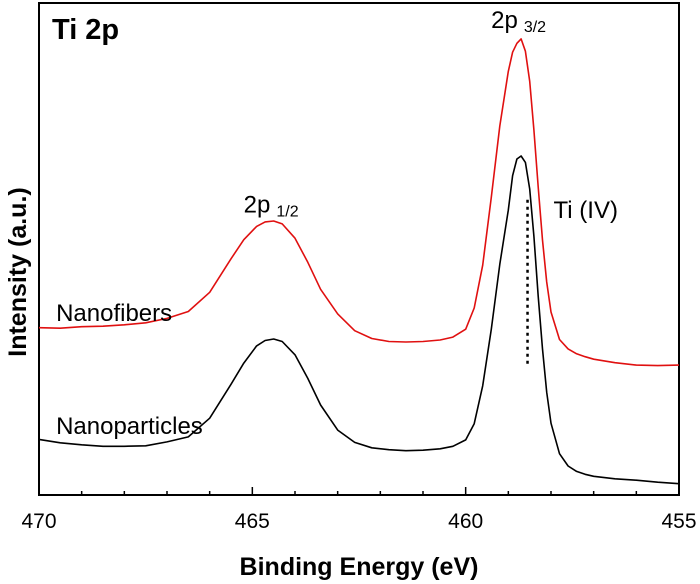  Describe the element at coordinates (287, 212) in the screenshot. I see `peak-label-2p-1-2-sub: 1/2` at that location.